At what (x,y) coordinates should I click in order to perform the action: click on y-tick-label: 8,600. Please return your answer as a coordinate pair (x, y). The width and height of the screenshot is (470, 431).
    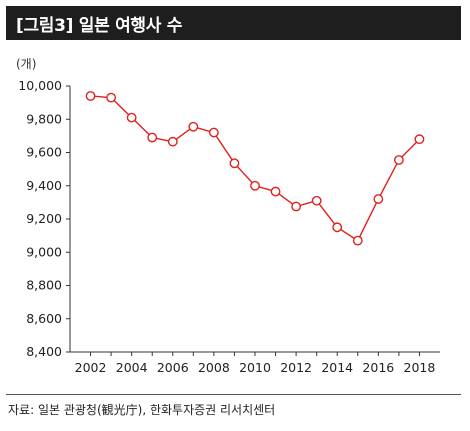
    Looking at the image, I should click on (44, 318).